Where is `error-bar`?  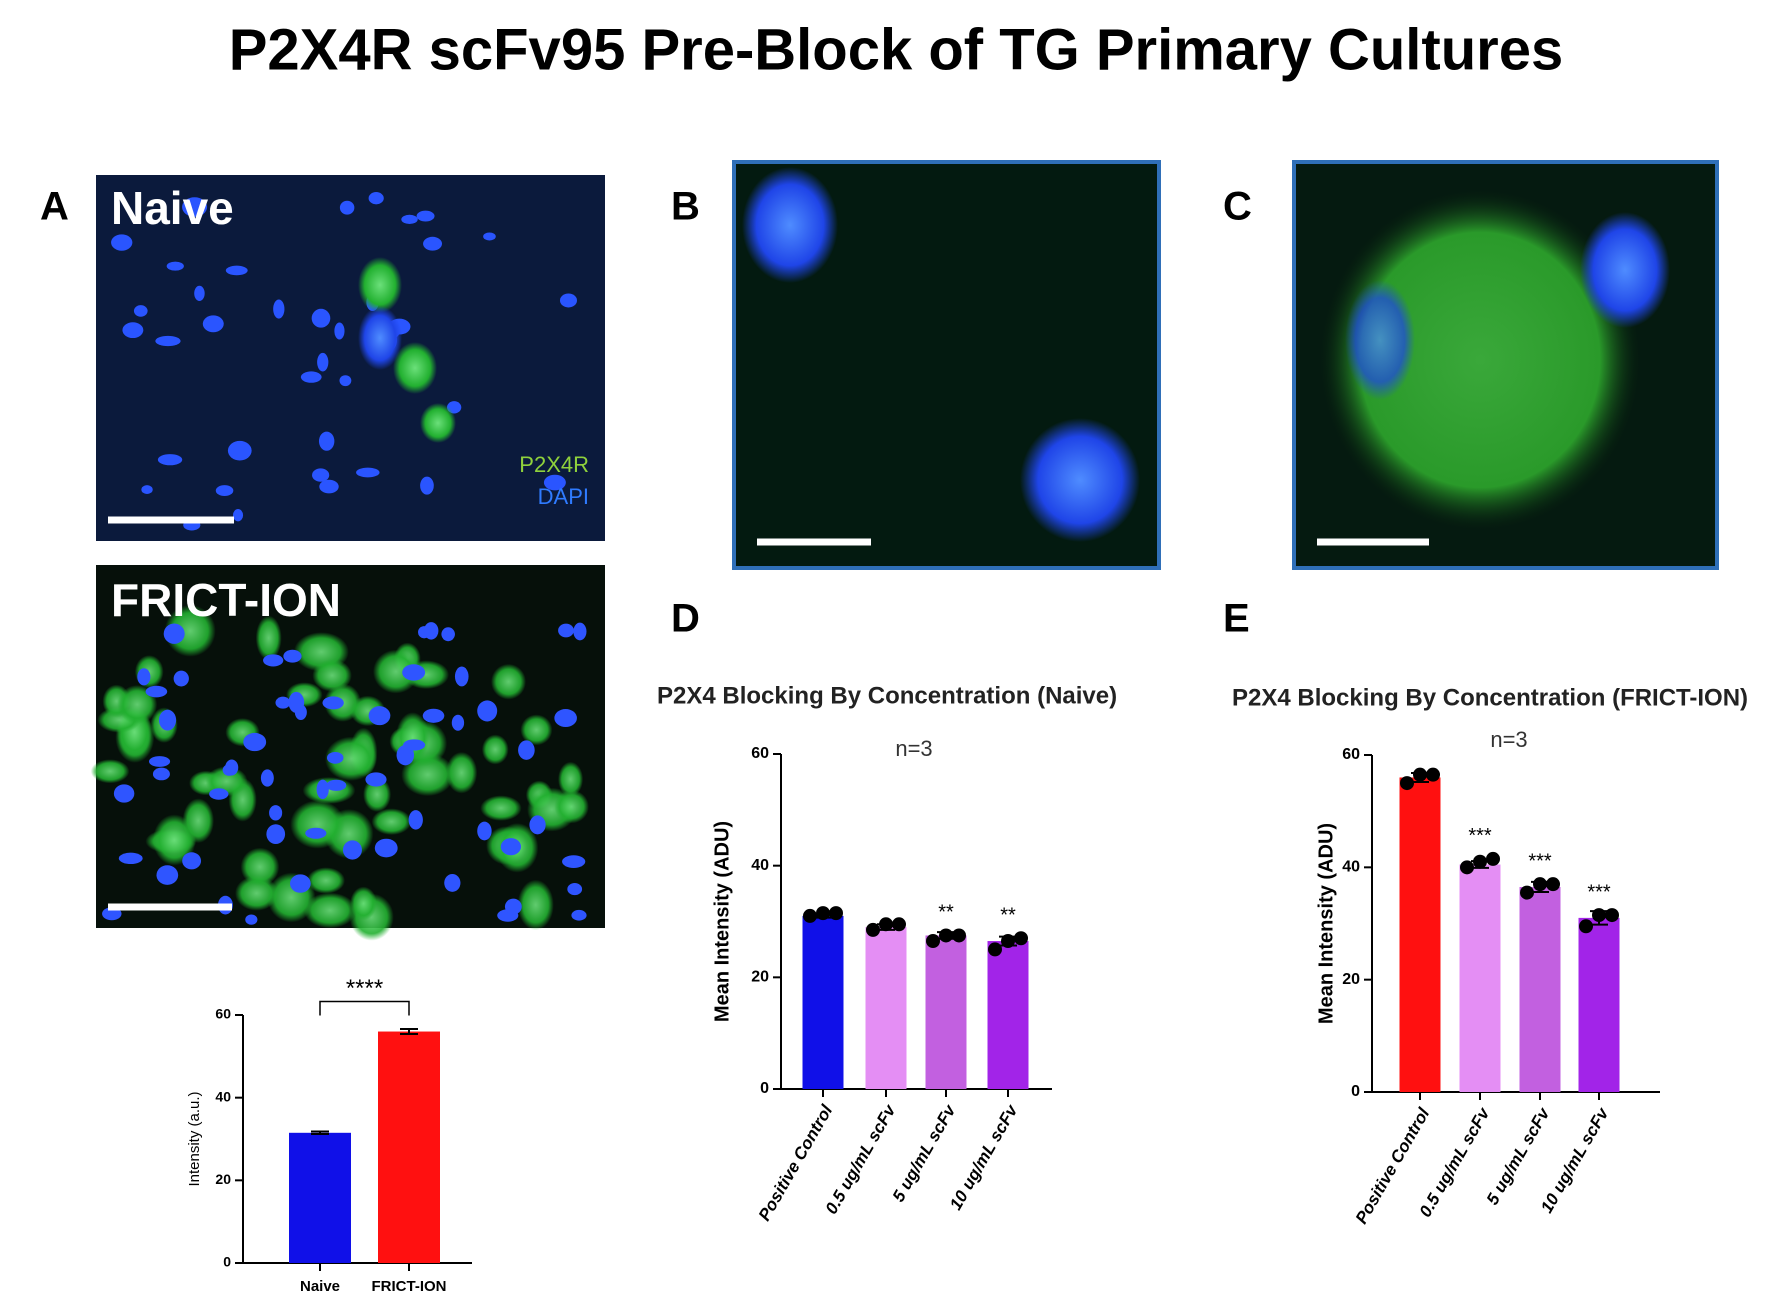
error-bar is located at coordinates (320, 1133).